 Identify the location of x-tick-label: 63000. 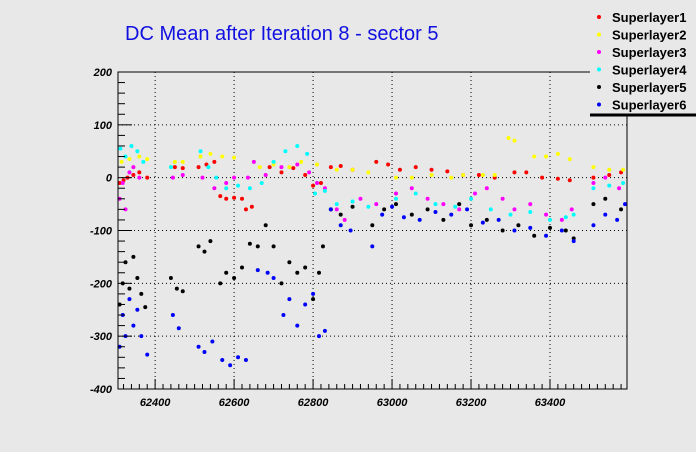
(392, 403).